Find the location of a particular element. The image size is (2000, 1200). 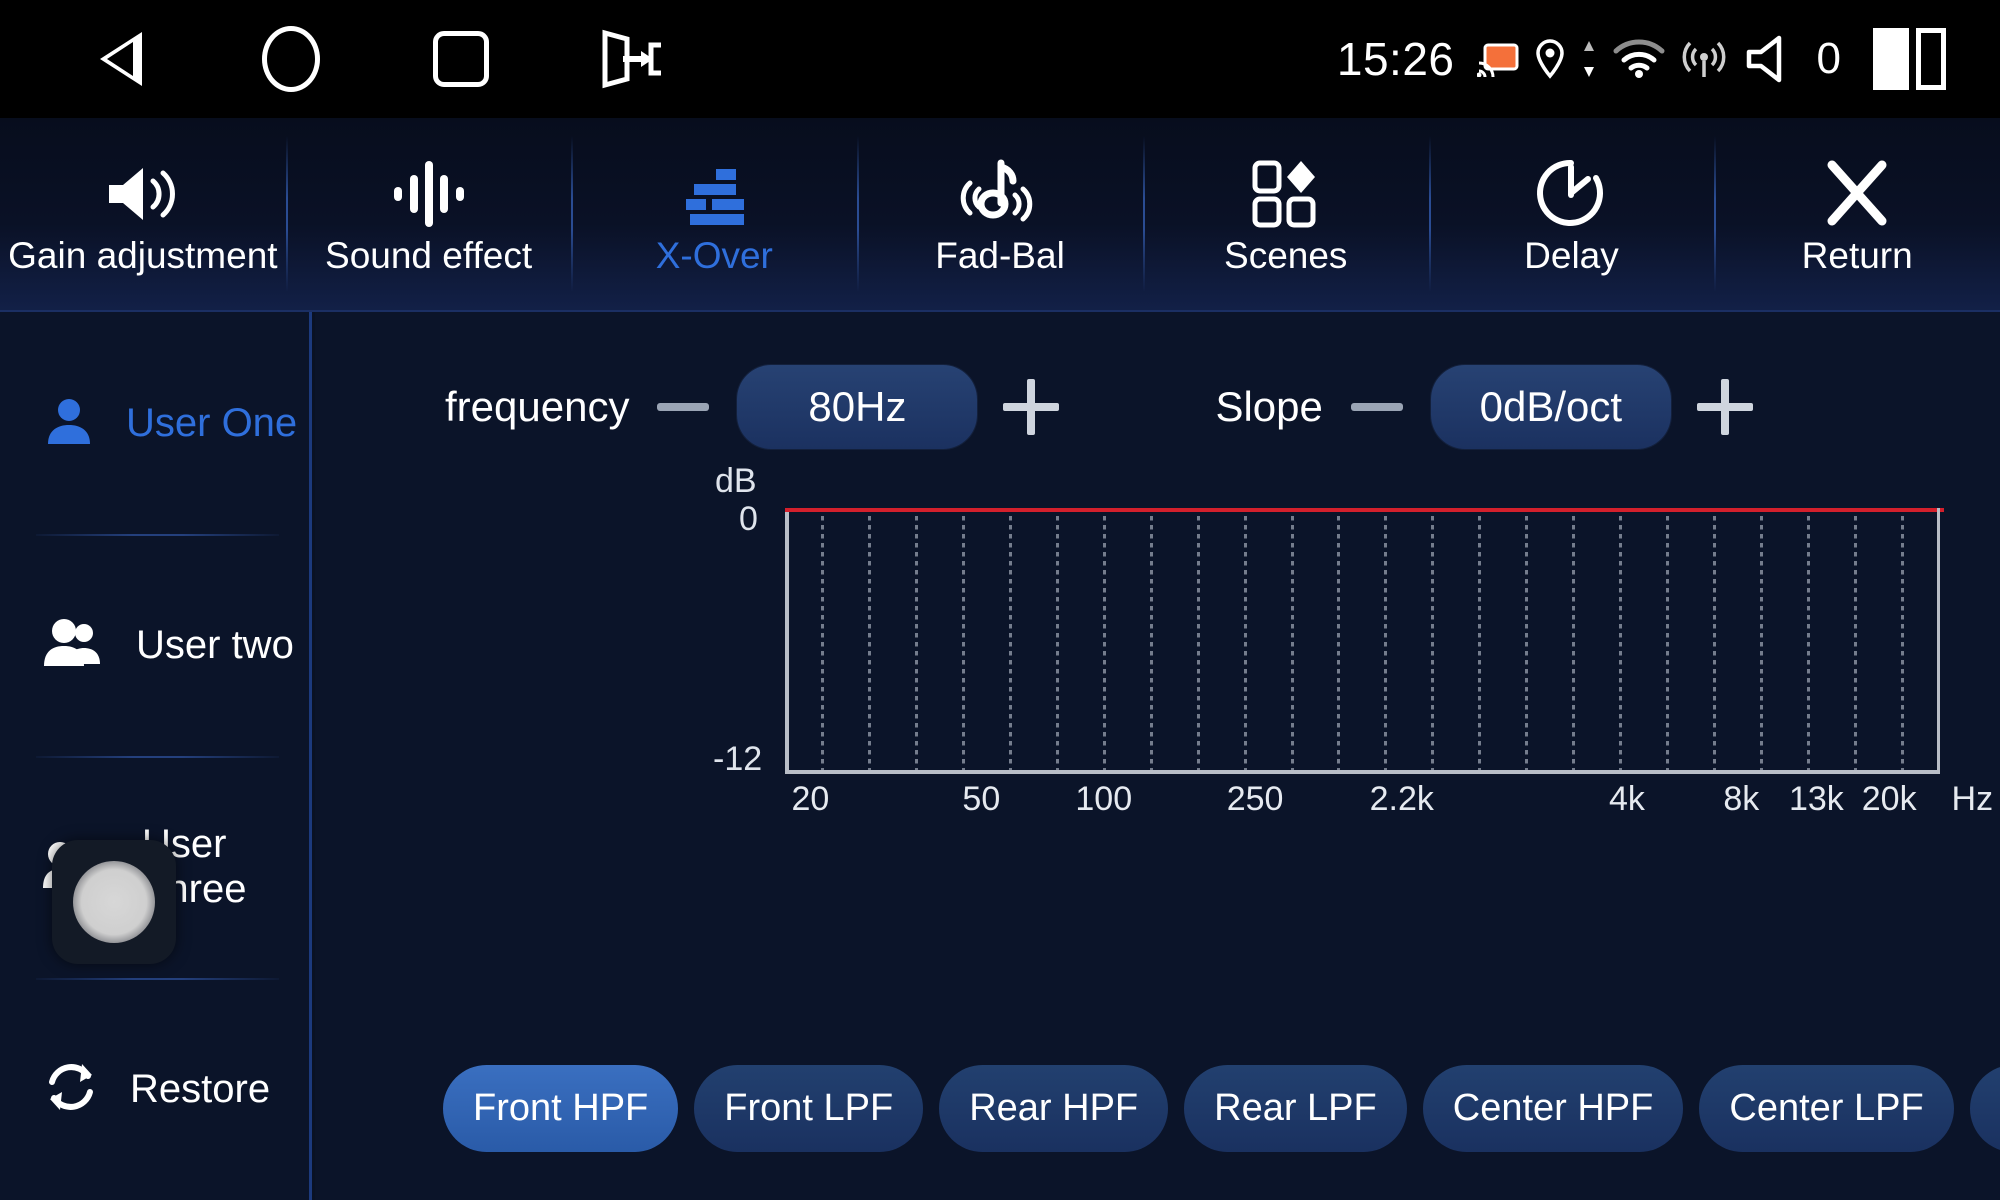

filter-button-front-lpf: Front LPF is located at coordinates (809, 1108).